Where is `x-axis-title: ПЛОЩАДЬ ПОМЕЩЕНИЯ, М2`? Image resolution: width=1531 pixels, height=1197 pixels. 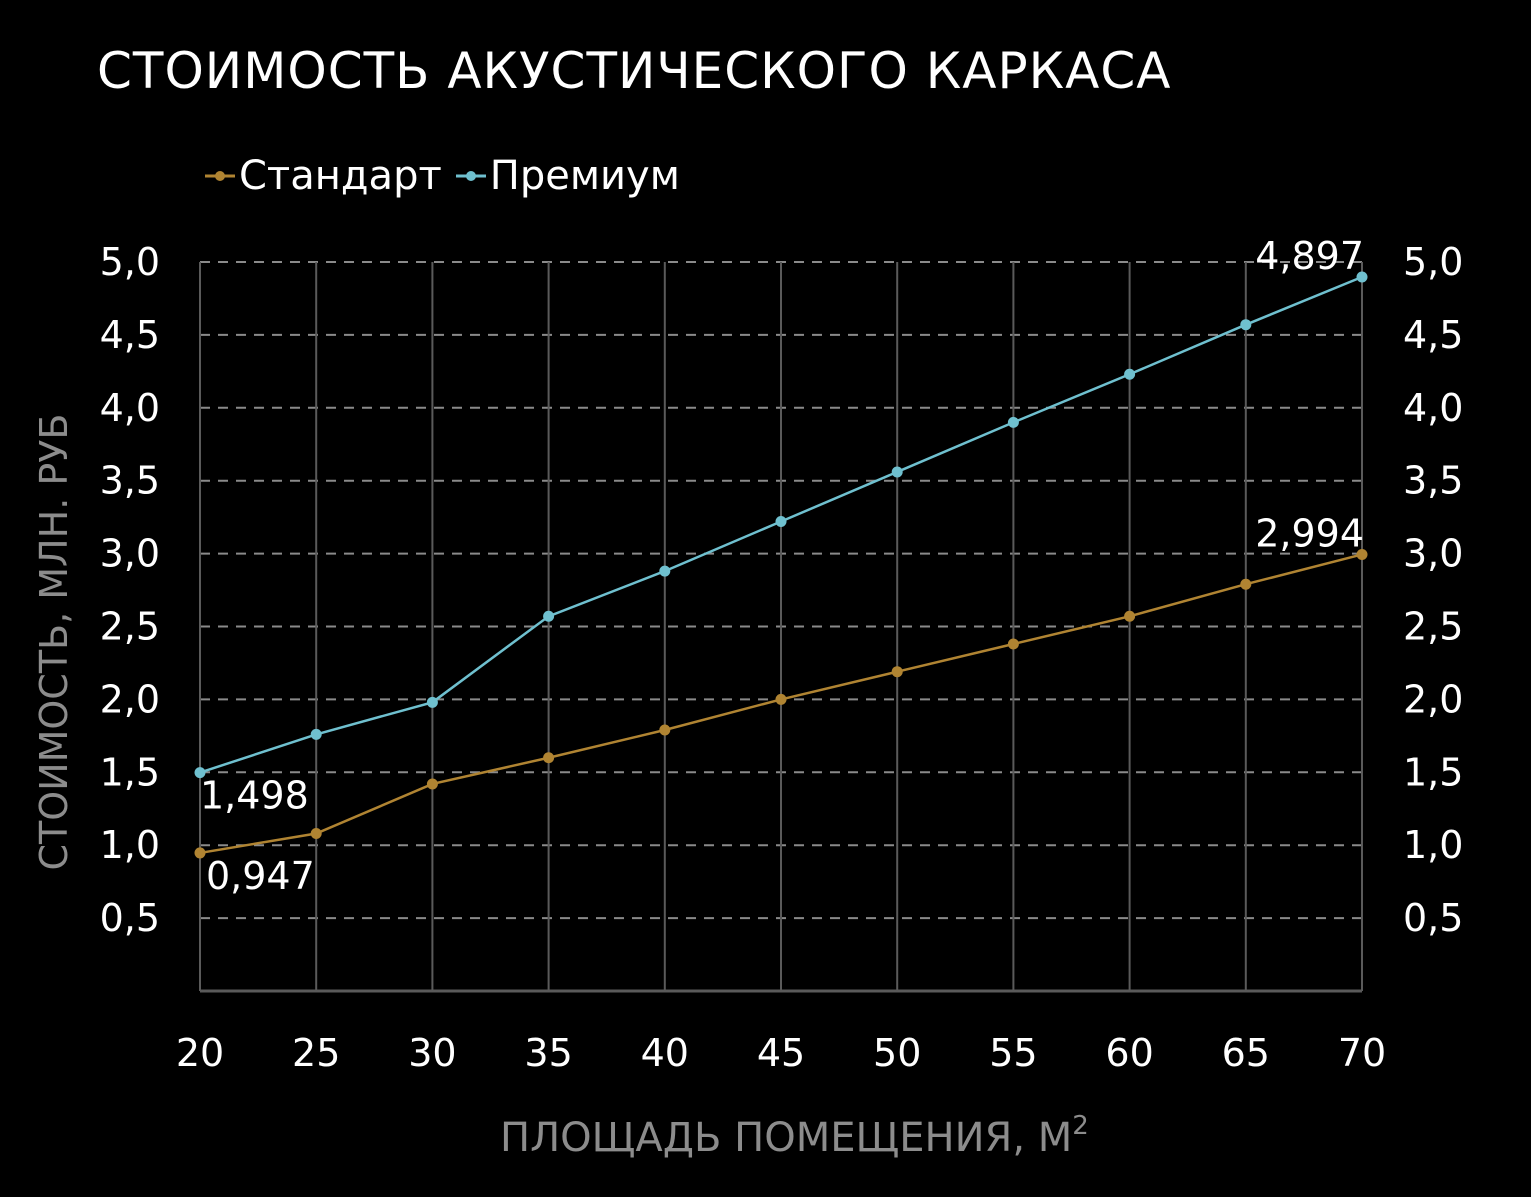
x-axis-title: ПЛОЩАДЬ ПОМЕЩЕНИЯ, М2 is located at coordinates (794, 1136).